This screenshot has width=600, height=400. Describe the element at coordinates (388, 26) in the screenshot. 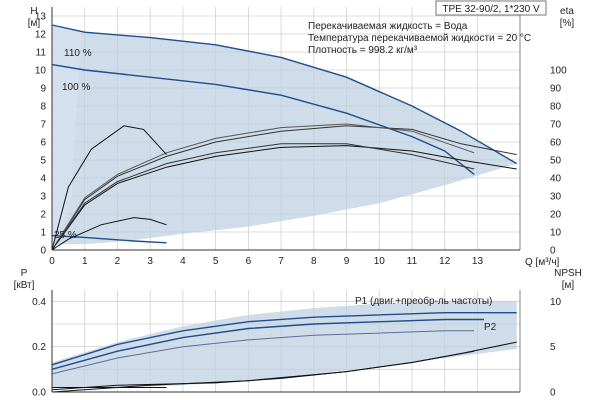

I see `info-line-0: Перекачиваемая жидкость = Вода` at that location.